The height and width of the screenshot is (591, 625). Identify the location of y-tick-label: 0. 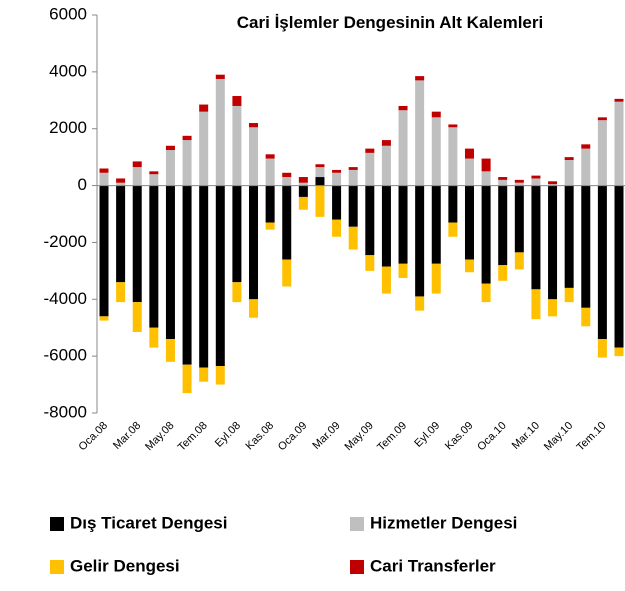
(82, 184).